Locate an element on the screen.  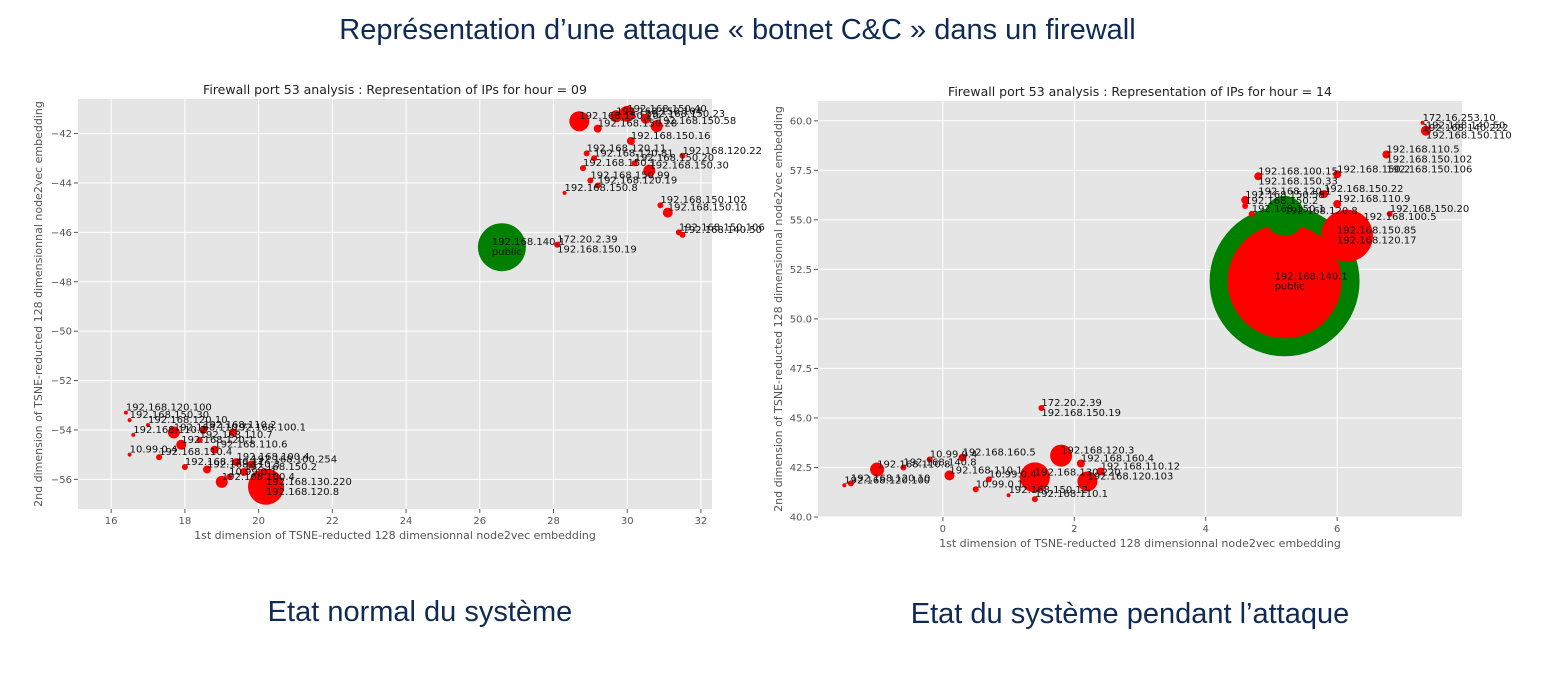
point-label-20: 192.168.110.12 is located at coordinates (1141, 466).